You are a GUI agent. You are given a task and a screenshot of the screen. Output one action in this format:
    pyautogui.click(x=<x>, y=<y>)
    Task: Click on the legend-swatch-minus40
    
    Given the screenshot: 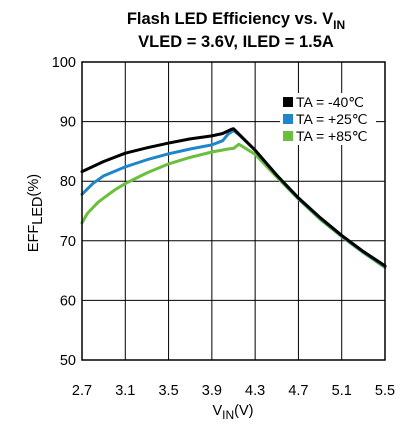 What is the action you would take?
    pyautogui.click(x=288, y=102)
    